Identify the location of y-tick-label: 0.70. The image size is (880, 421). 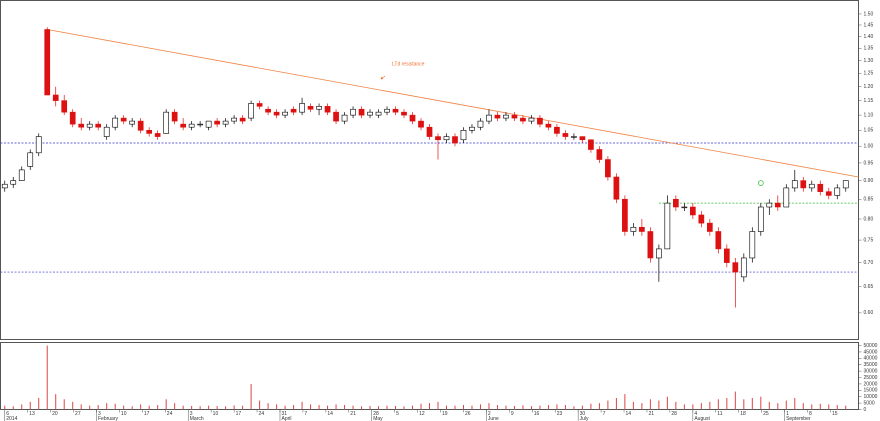
(869, 263).